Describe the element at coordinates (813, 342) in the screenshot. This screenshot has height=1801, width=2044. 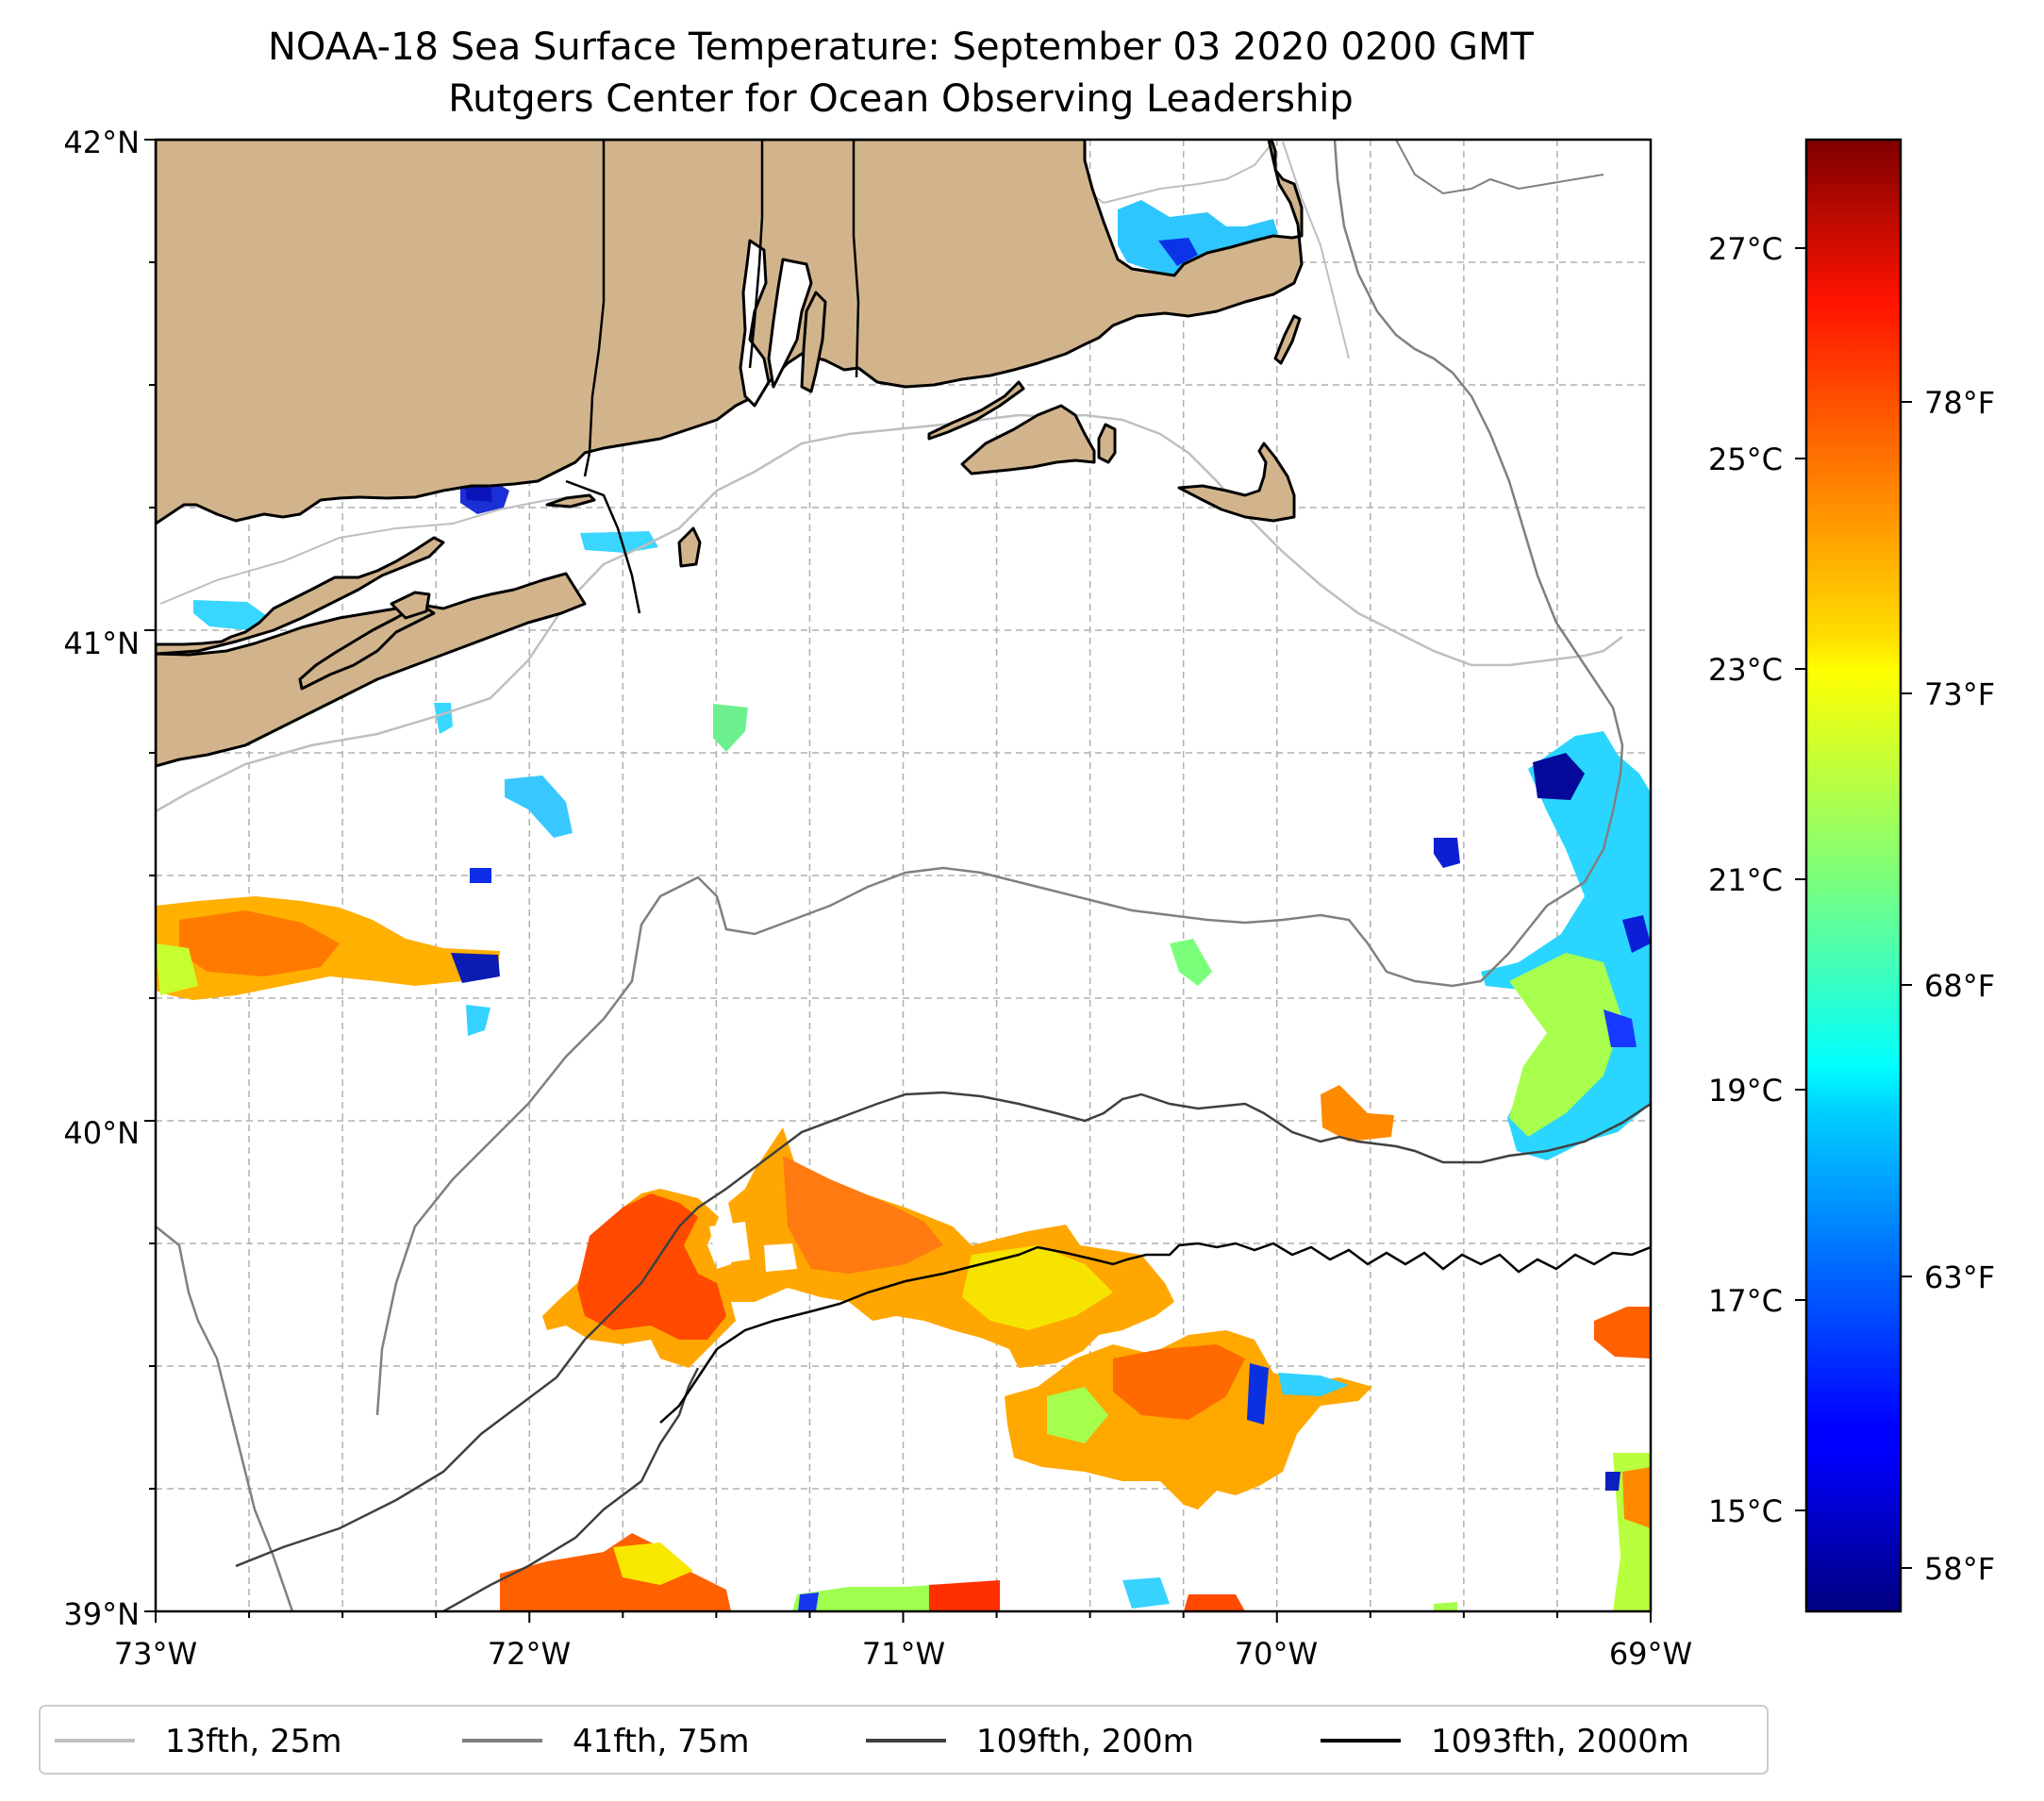
I see `land-aquidneck` at that location.